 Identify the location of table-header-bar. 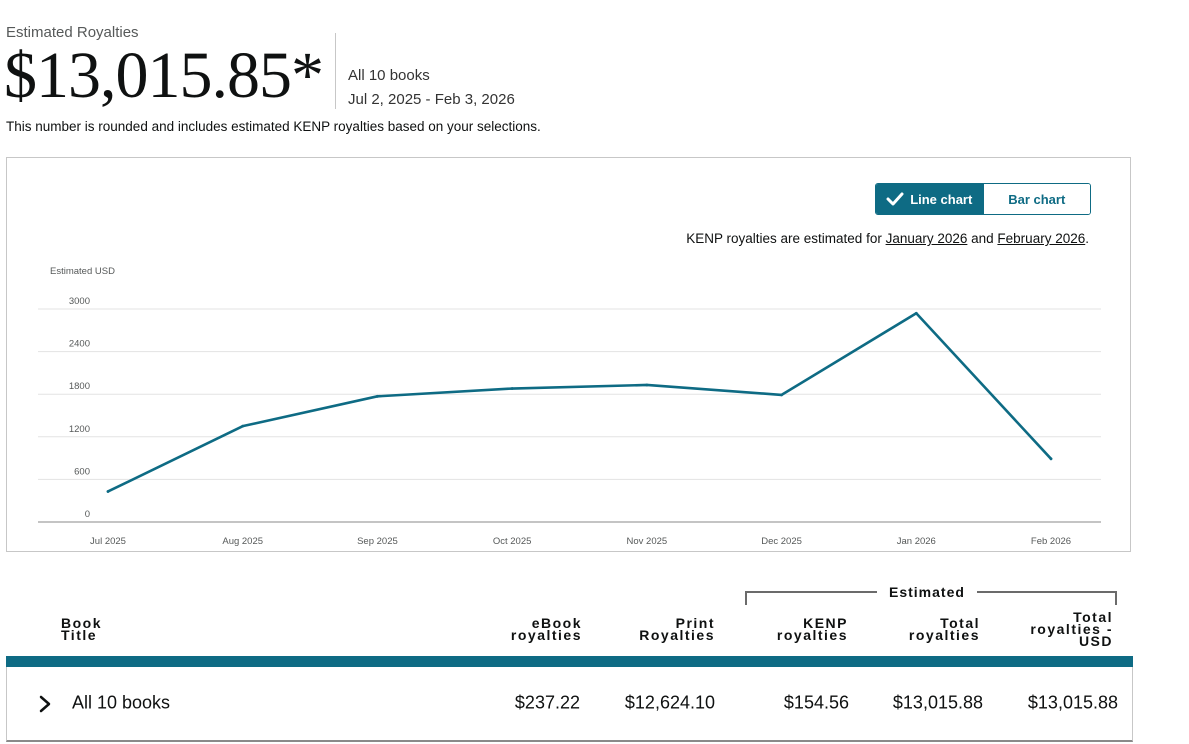
(569, 661).